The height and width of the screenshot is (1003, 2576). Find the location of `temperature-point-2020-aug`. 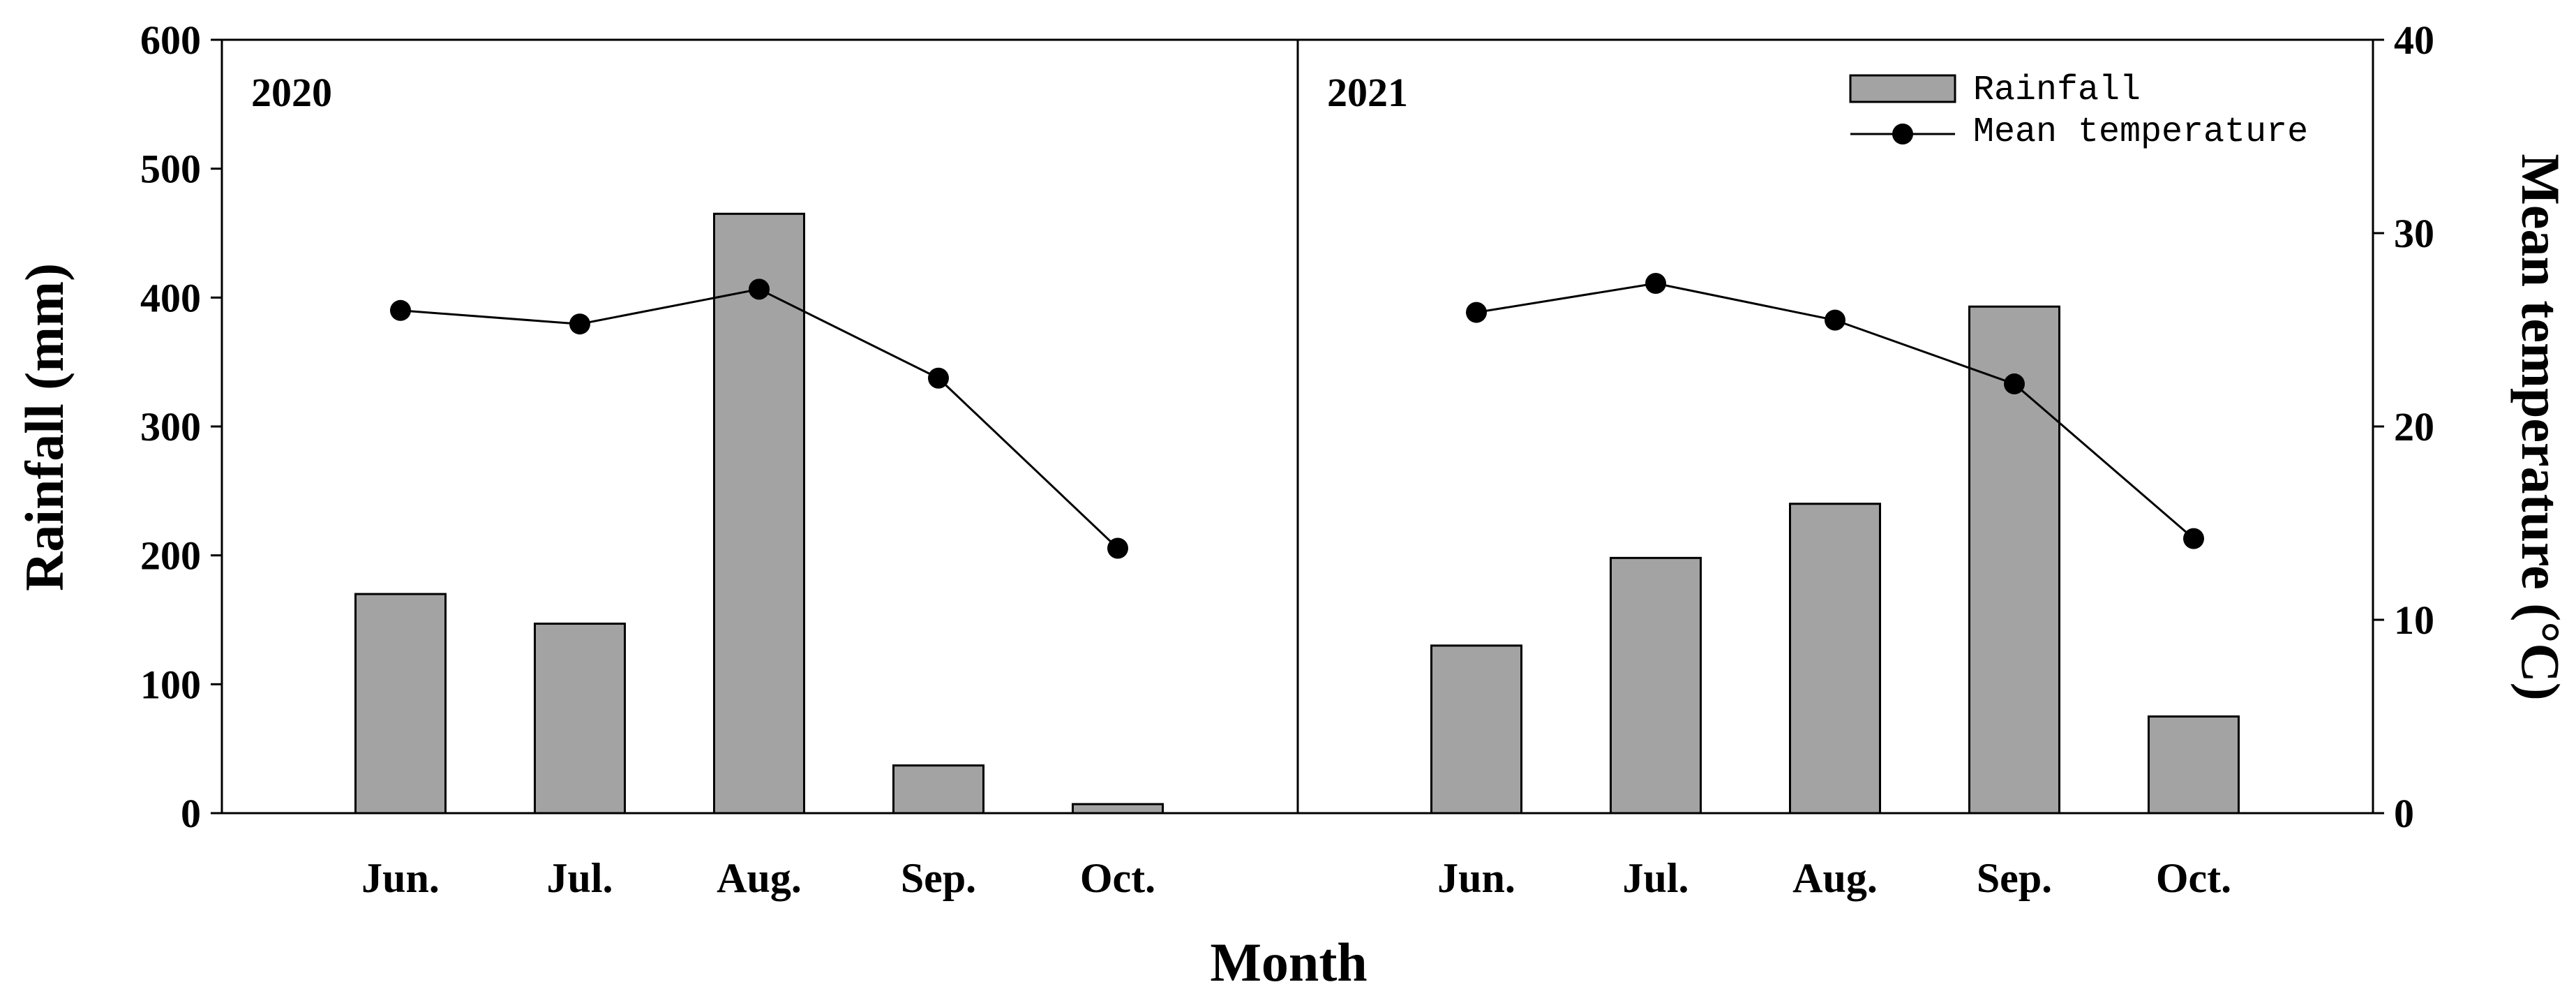

temperature-point-2020-aug is located at coordinates (759, 289).